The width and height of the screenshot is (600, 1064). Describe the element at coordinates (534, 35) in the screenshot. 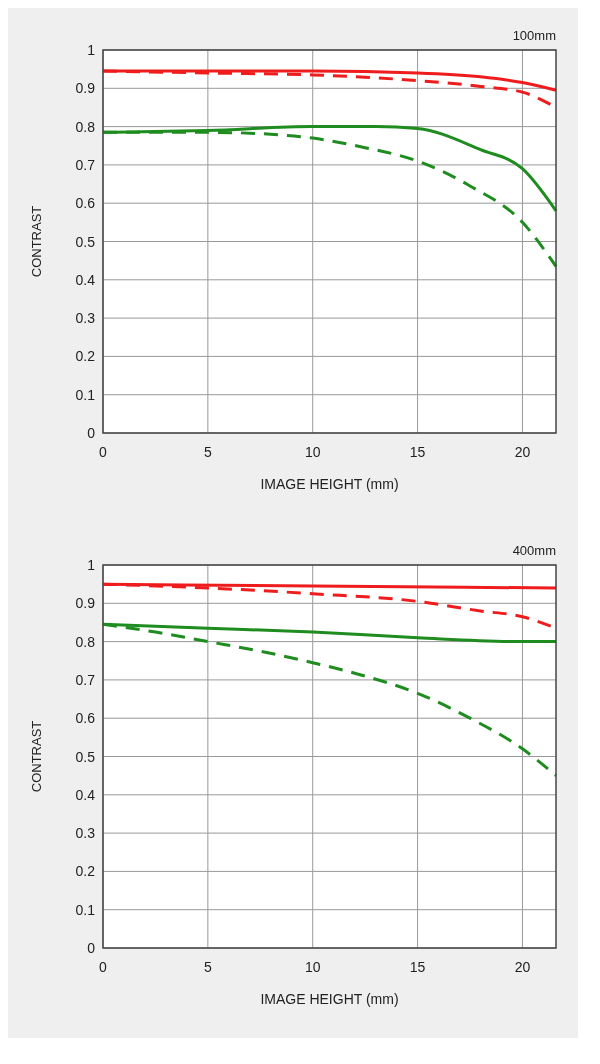

I see `chart-title: 100mm` at that location.